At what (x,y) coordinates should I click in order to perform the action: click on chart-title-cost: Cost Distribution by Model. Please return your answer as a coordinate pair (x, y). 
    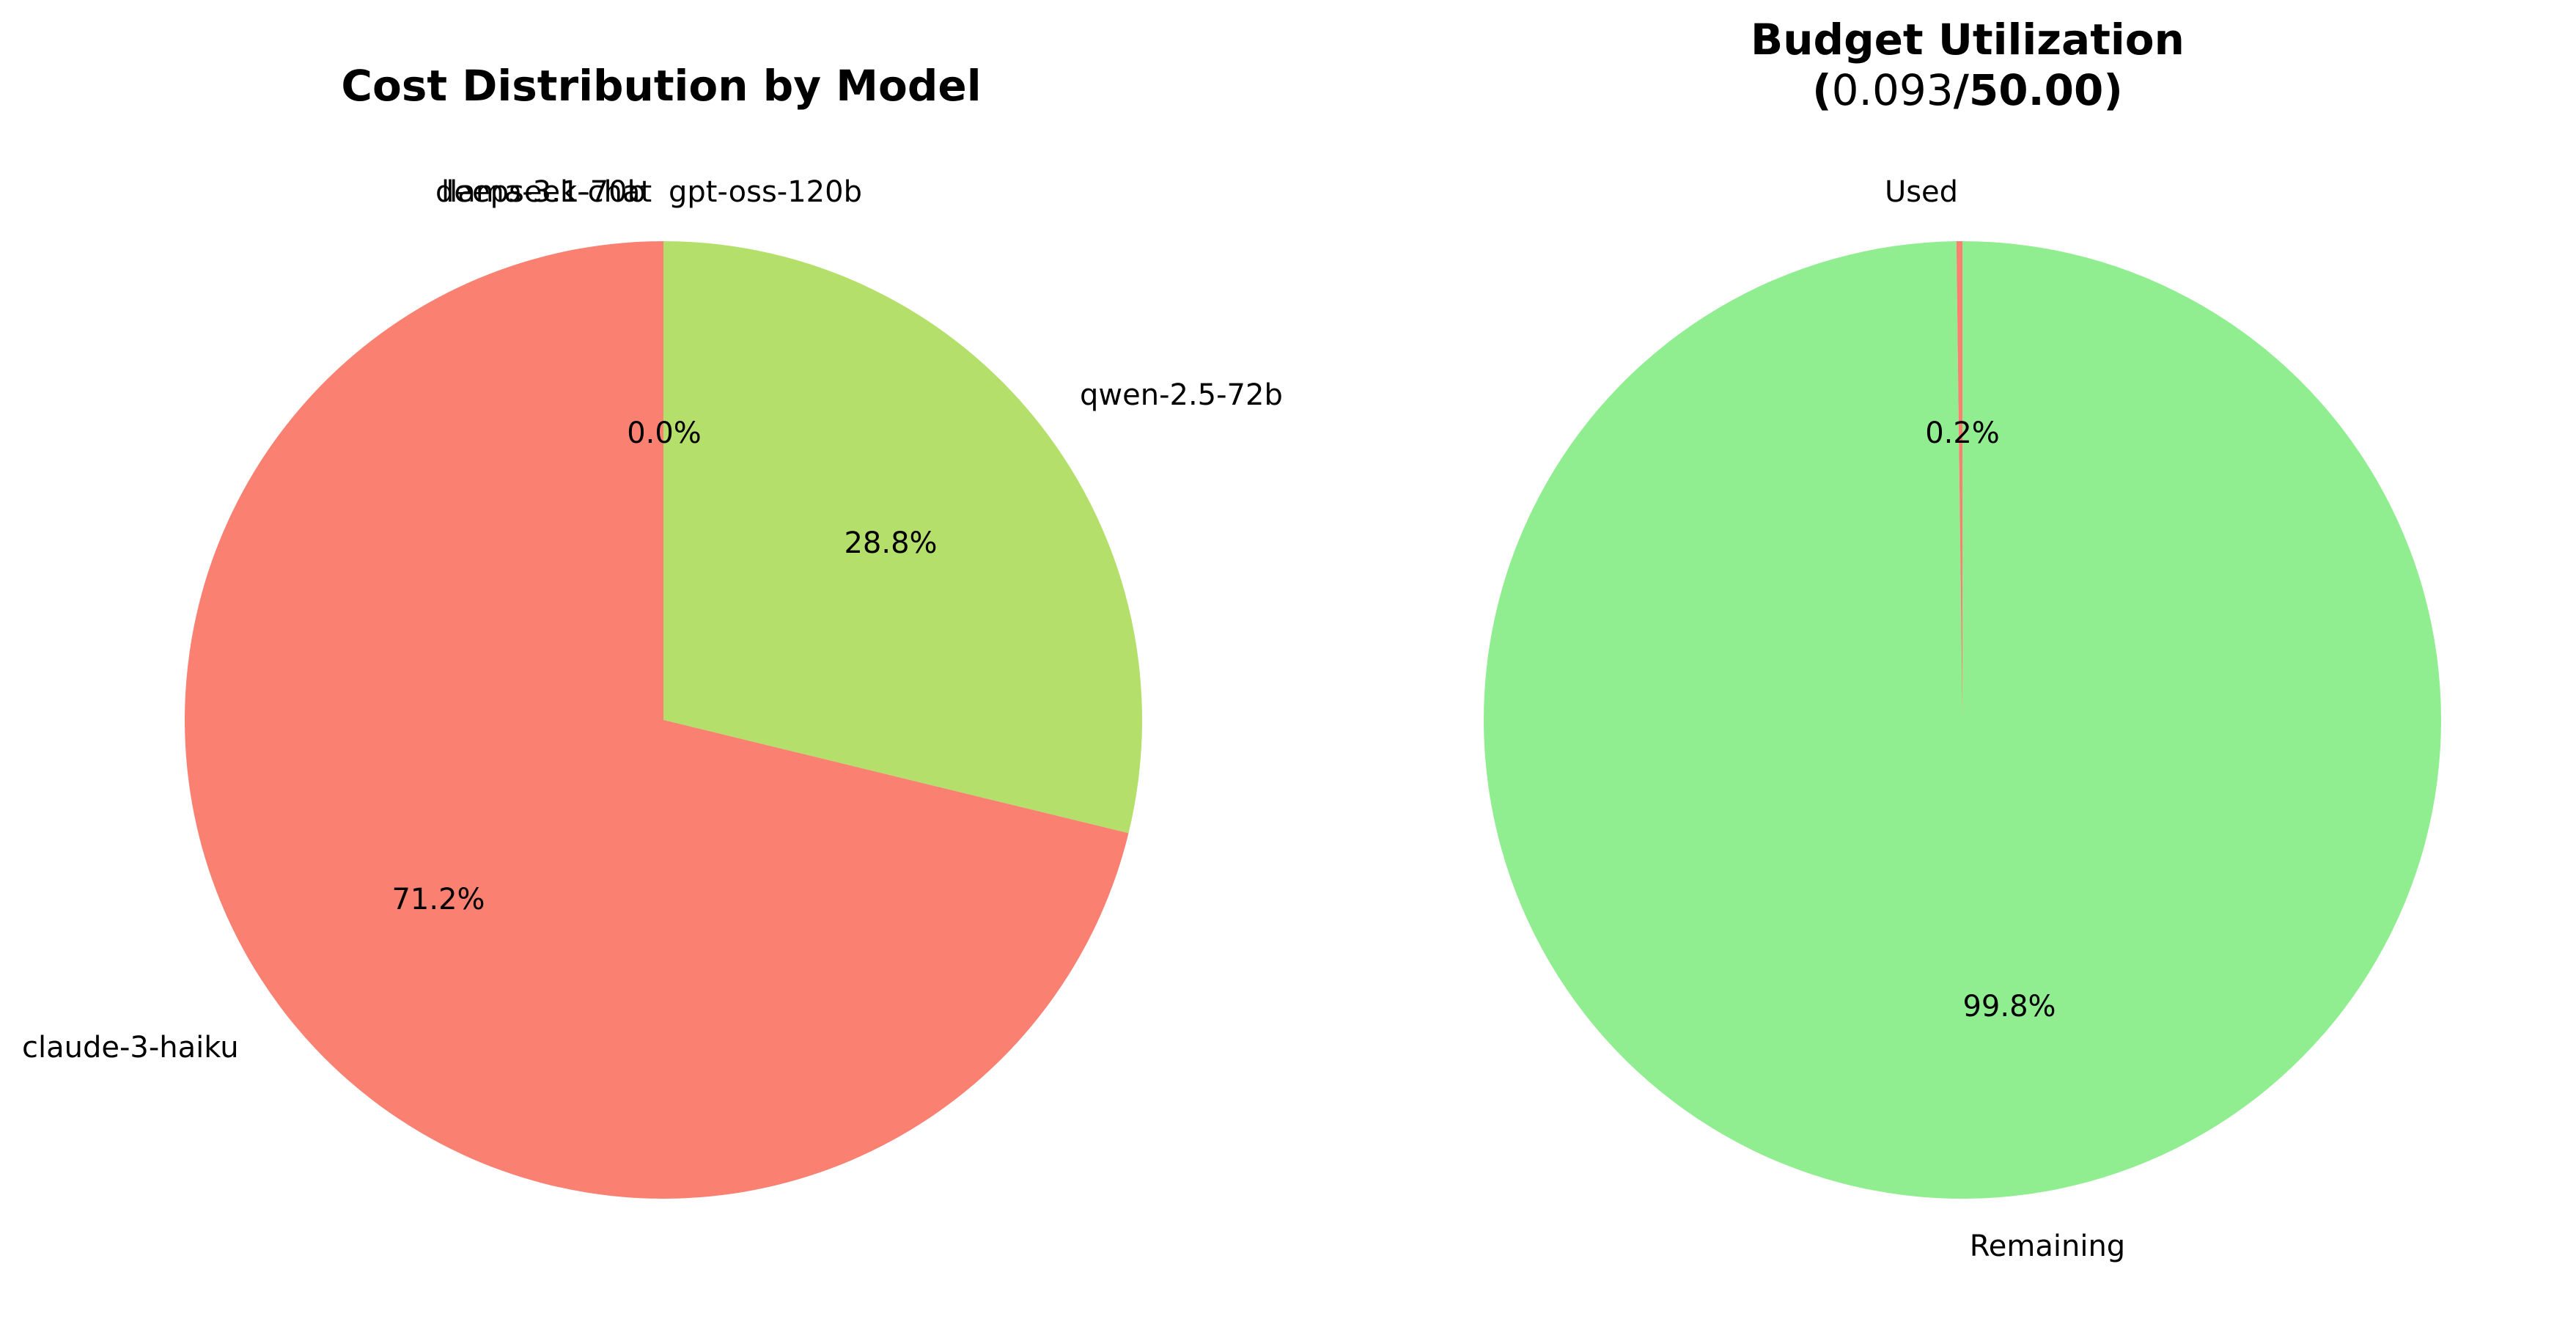
    Looking at the image, I should click on (661, 86).